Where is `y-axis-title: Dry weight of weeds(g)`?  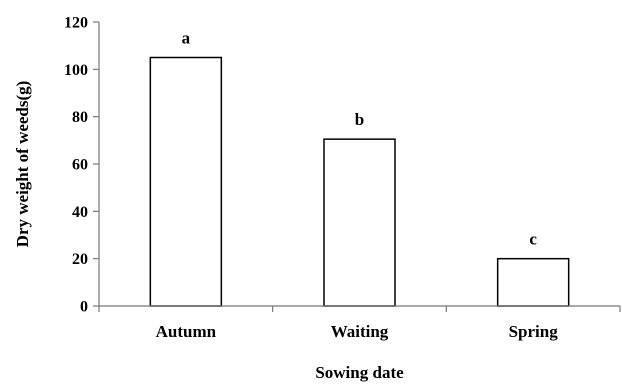
y-axis-title: Dry weight of weeds(g) is located at coordinates (22, 164).